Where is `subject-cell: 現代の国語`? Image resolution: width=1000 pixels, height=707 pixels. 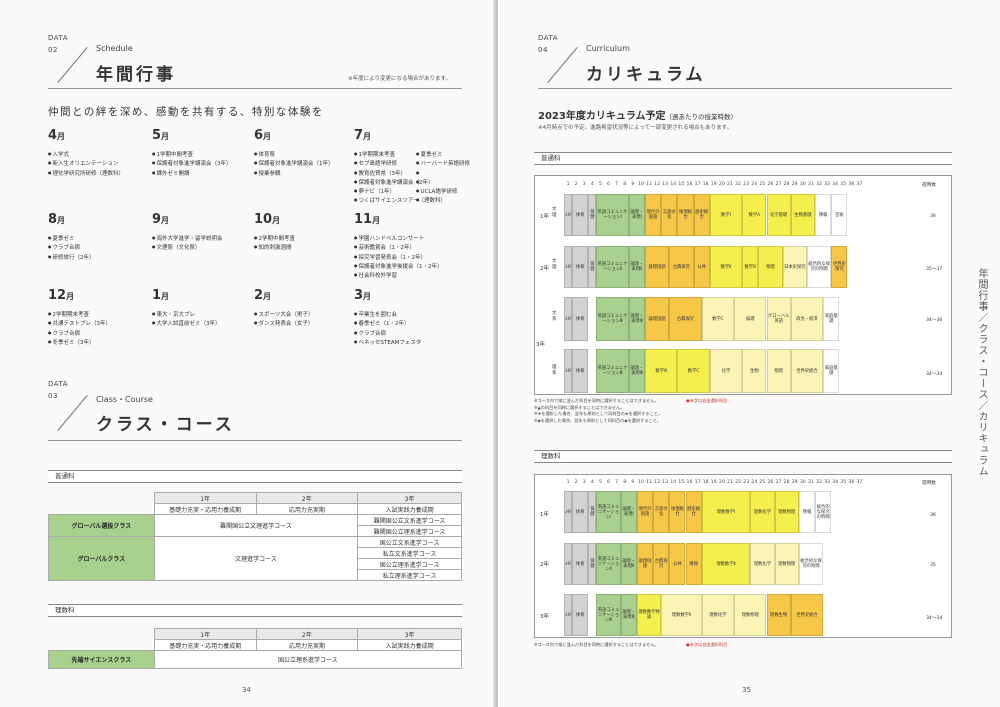
subject-cell: 現代の国語 is located at coordinates (653, 215).